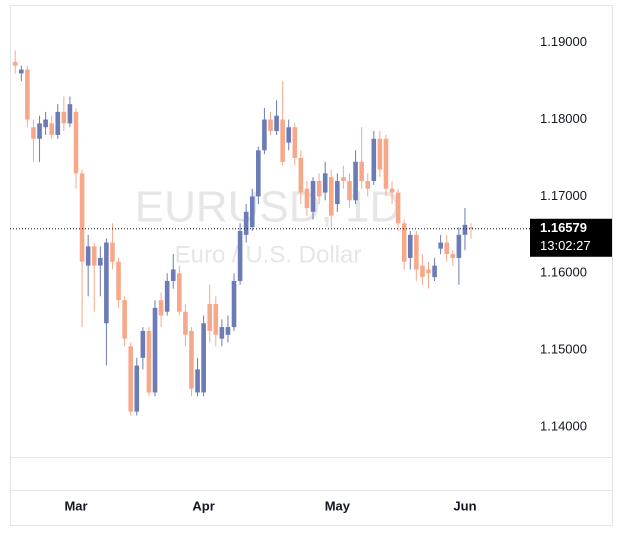  What do you see at coordinates (268, 207) in the screenshot?
I see `watermark: EURUSD, 1D` at bounding box center [268, 207].